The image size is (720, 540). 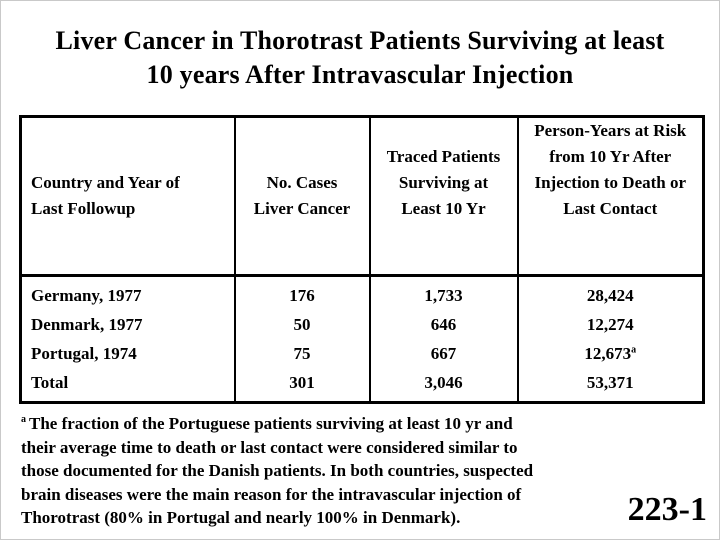 I want to click on table-cell-person-years: 12,673a, so click(x=610, y=353).